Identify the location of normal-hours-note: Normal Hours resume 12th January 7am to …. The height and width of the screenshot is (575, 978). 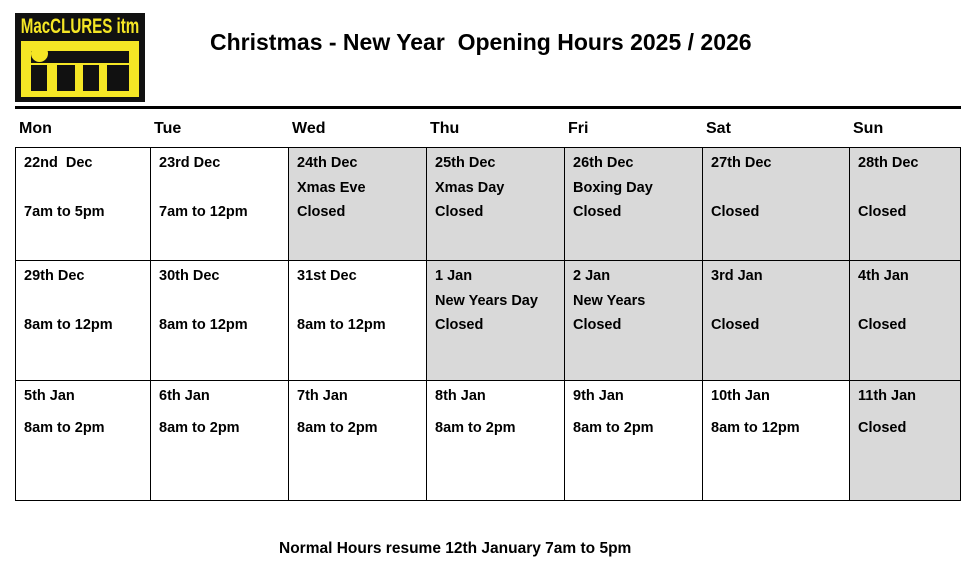
(455, 548).